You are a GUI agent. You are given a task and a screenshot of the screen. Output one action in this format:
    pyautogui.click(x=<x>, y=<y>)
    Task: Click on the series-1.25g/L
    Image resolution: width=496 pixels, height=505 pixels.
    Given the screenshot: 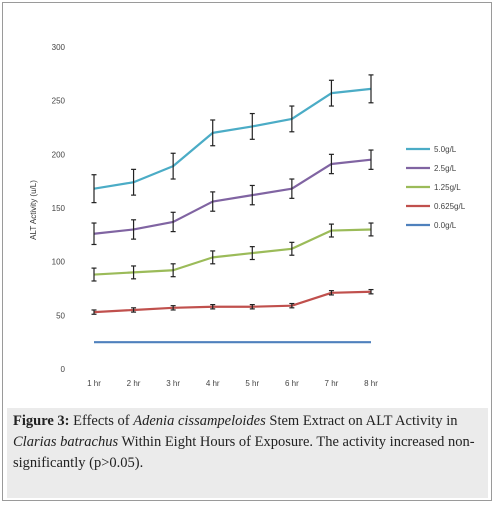 What is the action you would take?
    pyautogui.click(x=232, y=252)
    